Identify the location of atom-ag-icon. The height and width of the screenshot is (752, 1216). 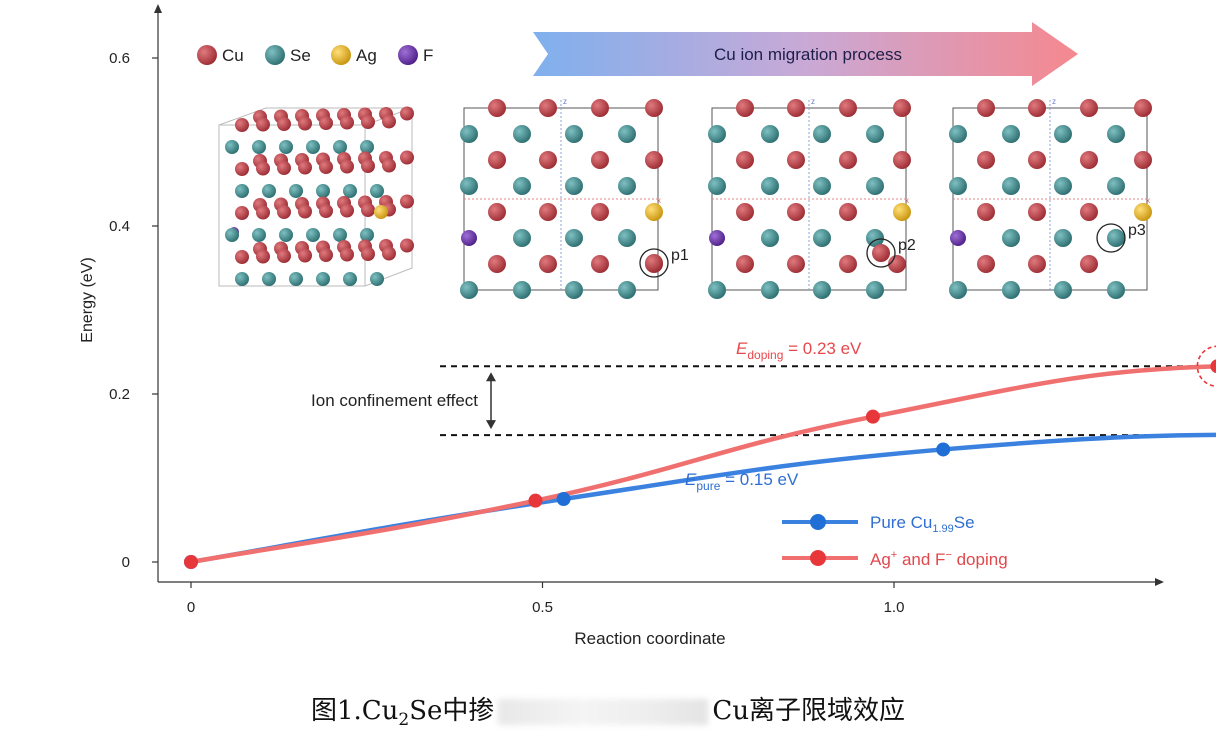
(381, 212).